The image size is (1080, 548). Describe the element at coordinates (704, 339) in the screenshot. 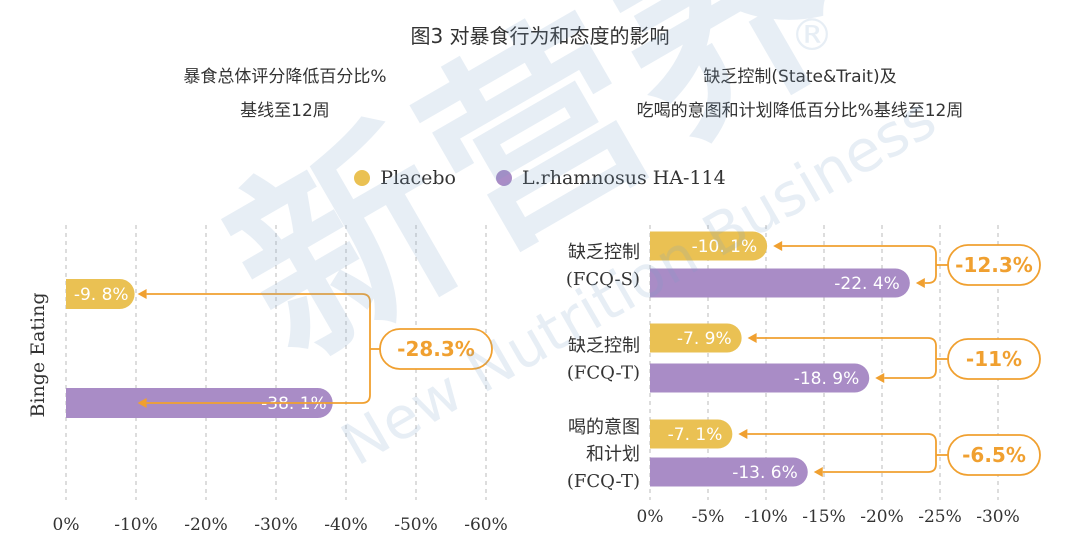

I see `right-bar-data-label: -7. 9%` at that location.